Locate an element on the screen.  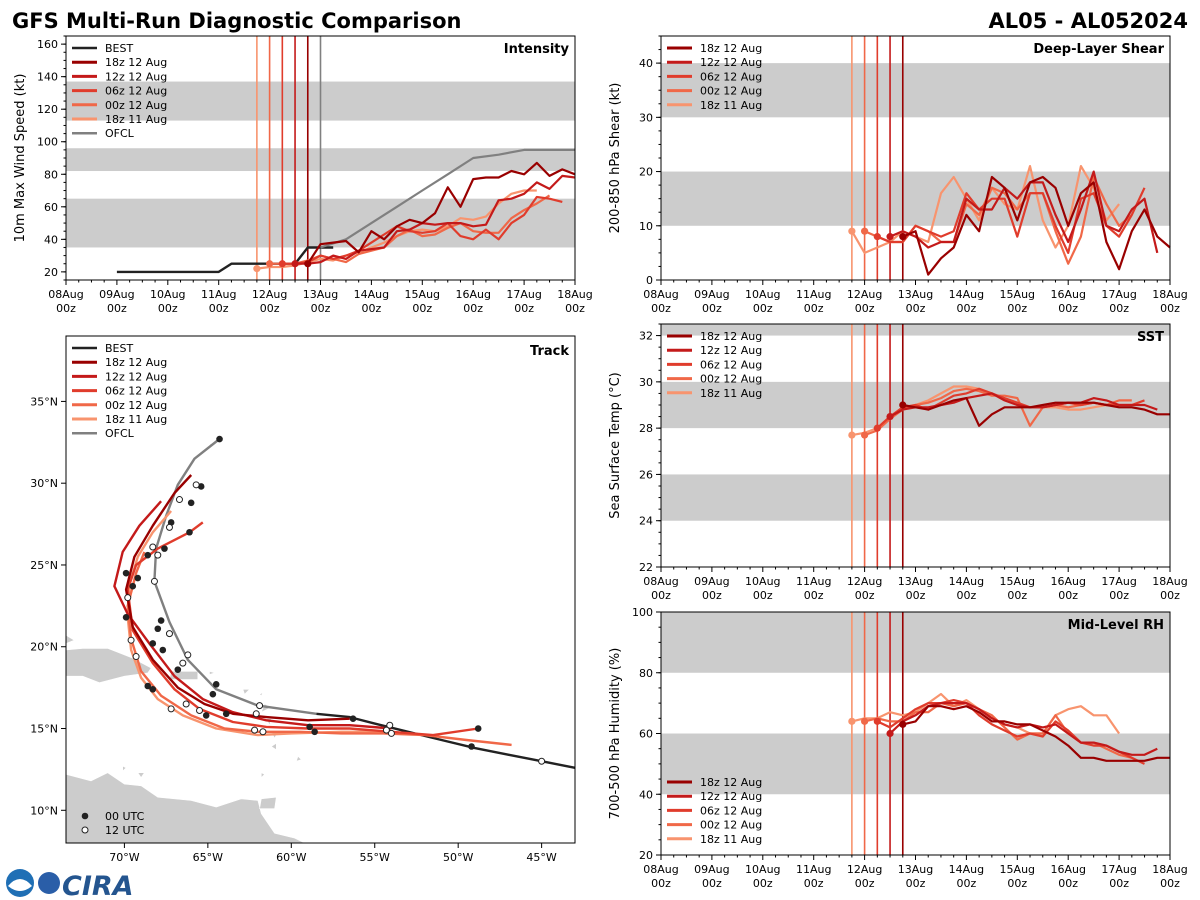
track-xtick-label-0: 70°W is located at coordinates (124, 857).